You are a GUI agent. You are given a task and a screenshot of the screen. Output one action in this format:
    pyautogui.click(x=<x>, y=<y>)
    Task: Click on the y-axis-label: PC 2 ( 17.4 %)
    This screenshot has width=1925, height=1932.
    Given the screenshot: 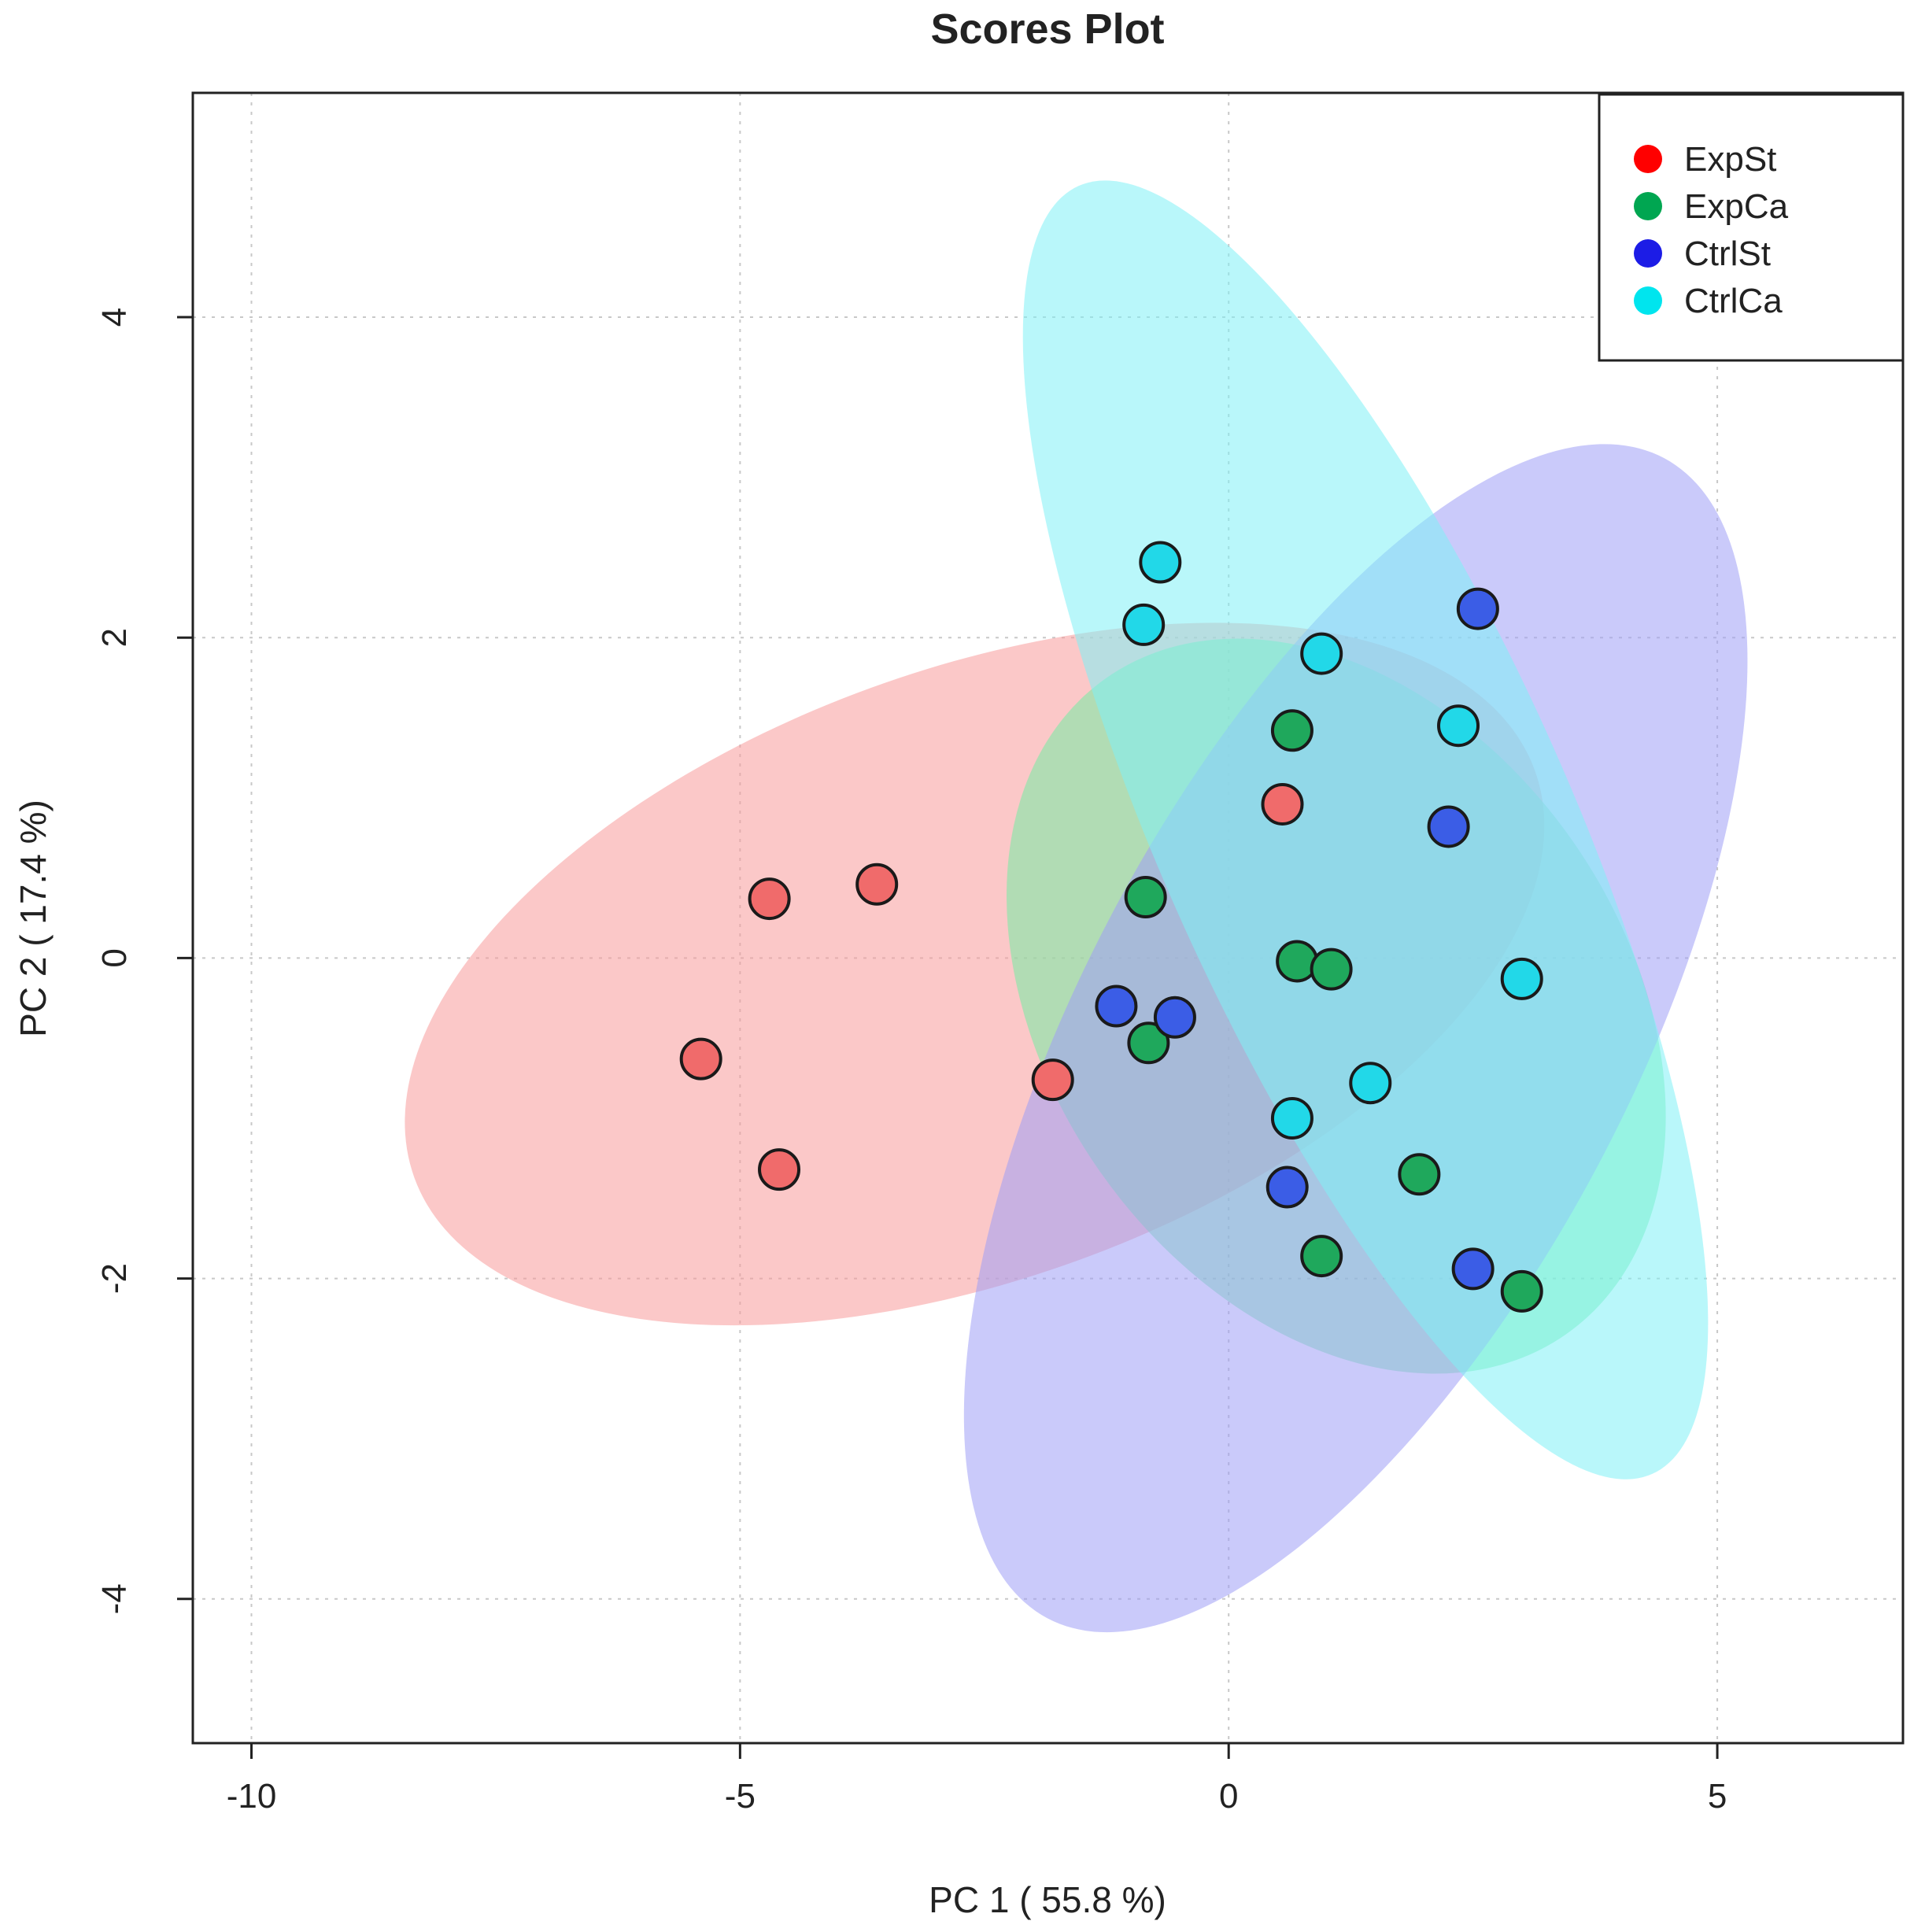 What is the action you would take?
    pyautogui.click(x=33, y=918)
    